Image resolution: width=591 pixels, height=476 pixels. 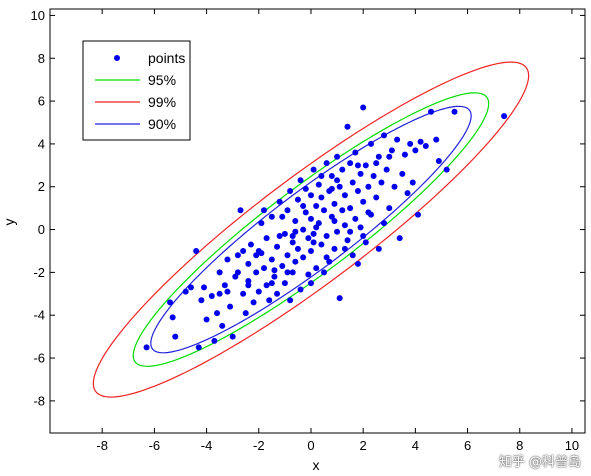 I want to click on y-tick-label: -6, so click(x=39, y=358).